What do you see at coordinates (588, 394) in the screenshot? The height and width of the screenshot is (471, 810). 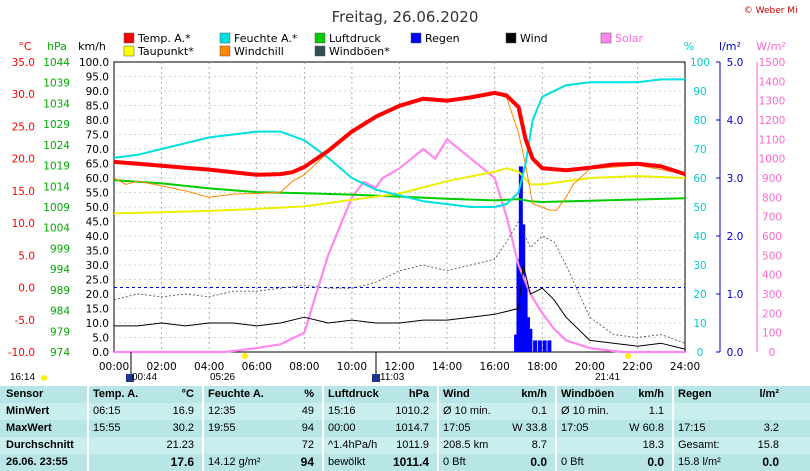 I see `table-cell: Windböen` at bounding box center [588, 394].